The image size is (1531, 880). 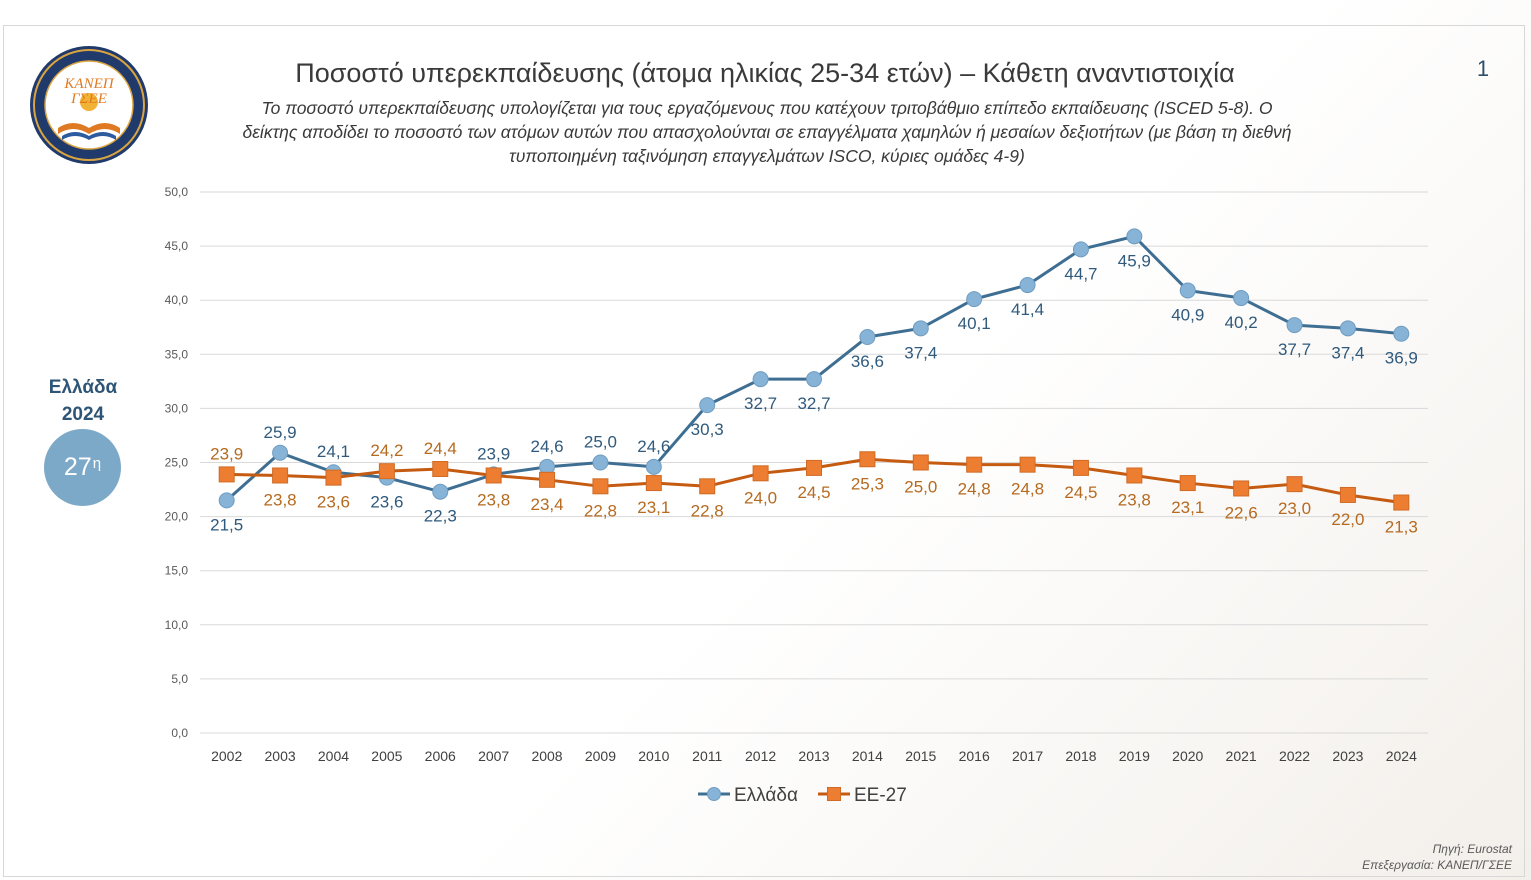 What do you see at coordinates (177, 354) in the screenshot?
I see `y-tick-label: 35,0` at bounding box center [177, 354].